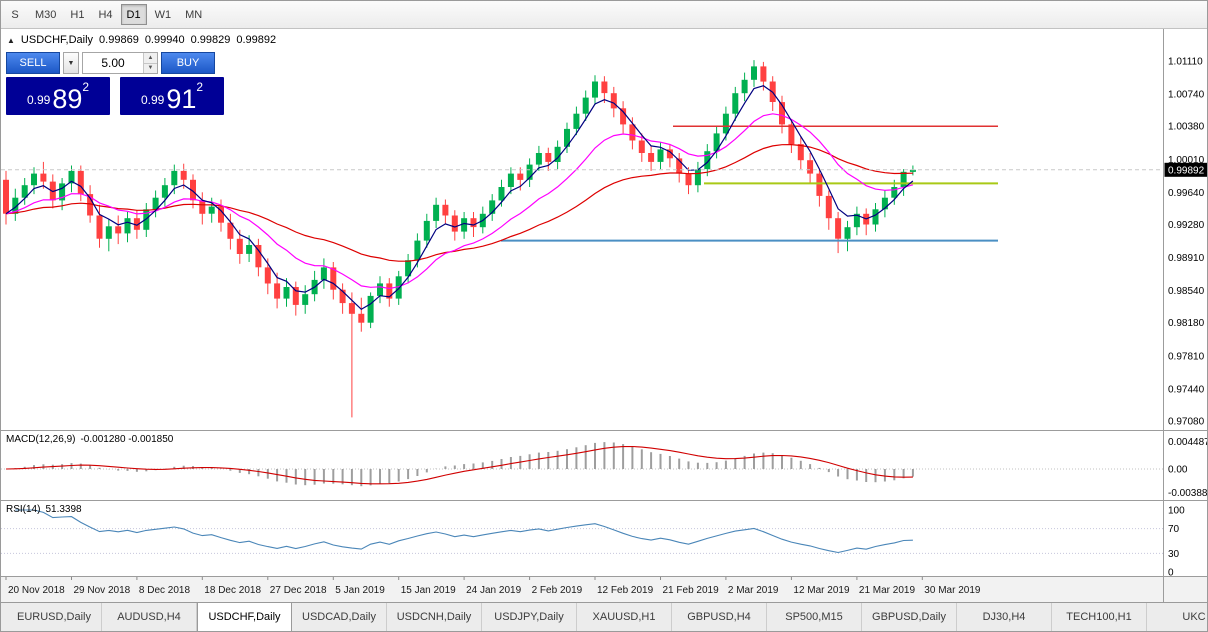  Describe the element at coordinates (164, 40) in the screenshot. I see `ohlc-high: 0.99940` at that location.